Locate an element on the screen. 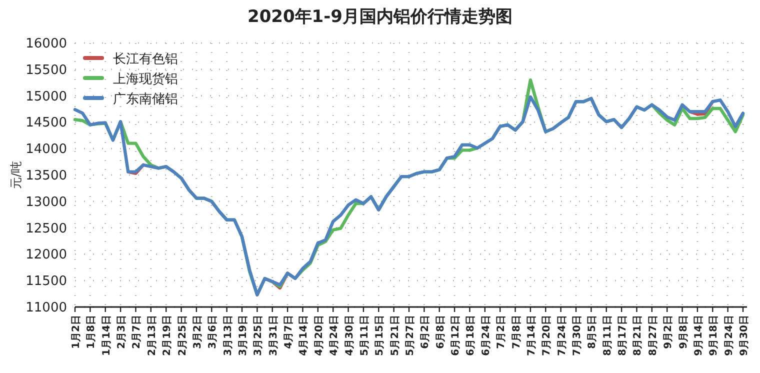  x-tick-label: 3月31日 is located at coordinates (274, 335).